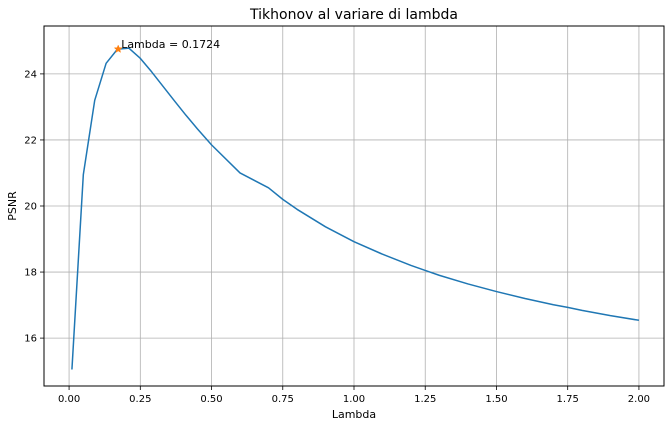 The image size is (672, 428). What do you see at coordinates (496, 399) in the screenshot?
I see `x-tick-label: 1.50` at bounding box center [496, 399].